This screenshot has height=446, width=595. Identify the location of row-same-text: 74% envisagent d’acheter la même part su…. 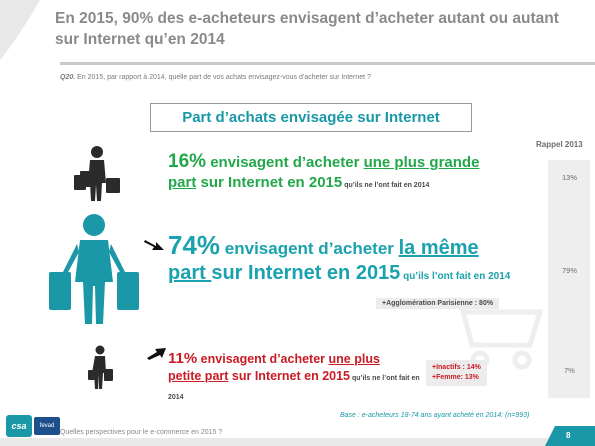
(358, 259).